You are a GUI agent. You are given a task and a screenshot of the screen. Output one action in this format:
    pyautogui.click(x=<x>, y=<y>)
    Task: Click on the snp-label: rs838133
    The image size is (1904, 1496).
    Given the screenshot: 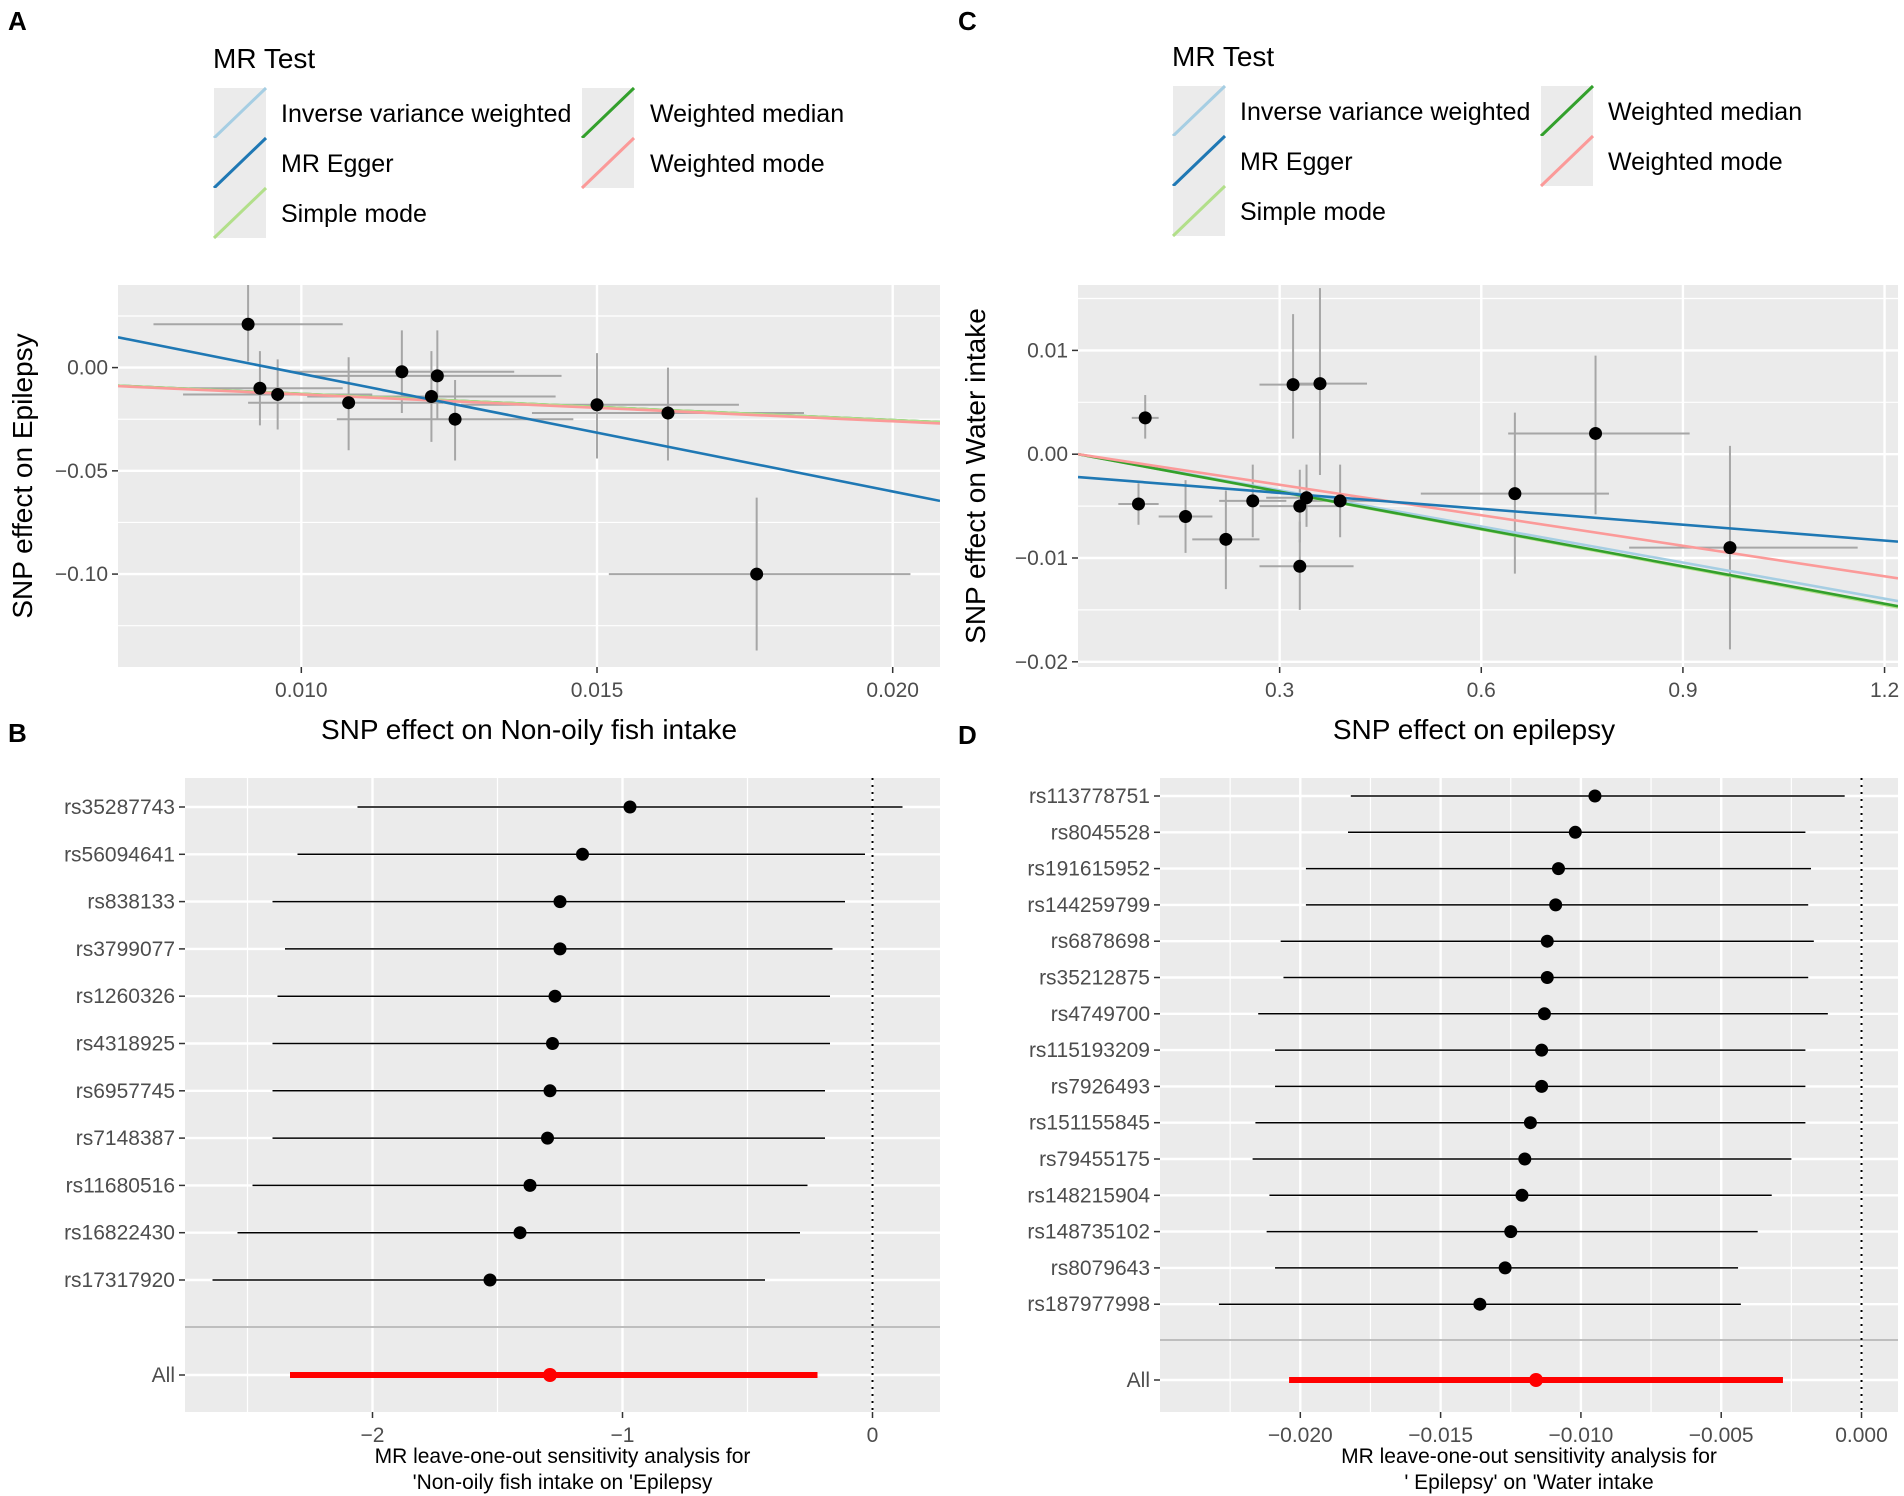 What is the action you would take?
    pyautogui.click(x=131, y=902)
    